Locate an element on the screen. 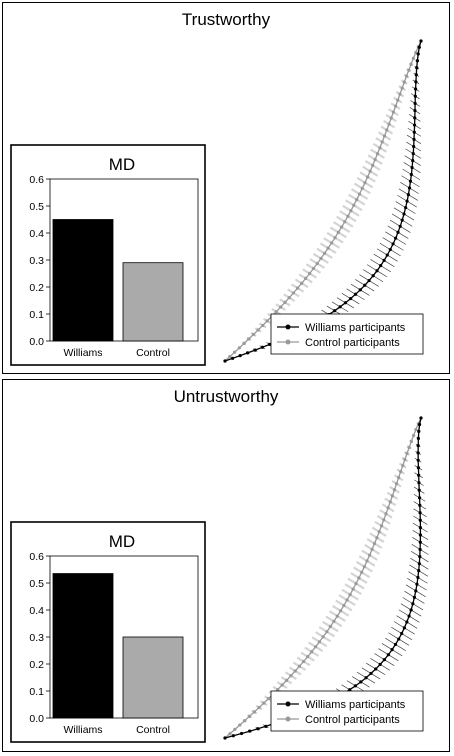  bar-control is located at coordinates (153, 677).